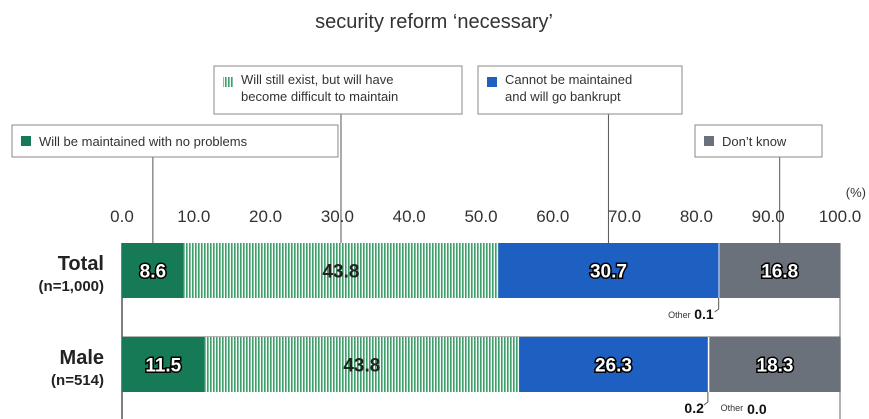 The image size is (869, 419). I want to click on legend-label: Cannot be maintained, so click(568, 79).